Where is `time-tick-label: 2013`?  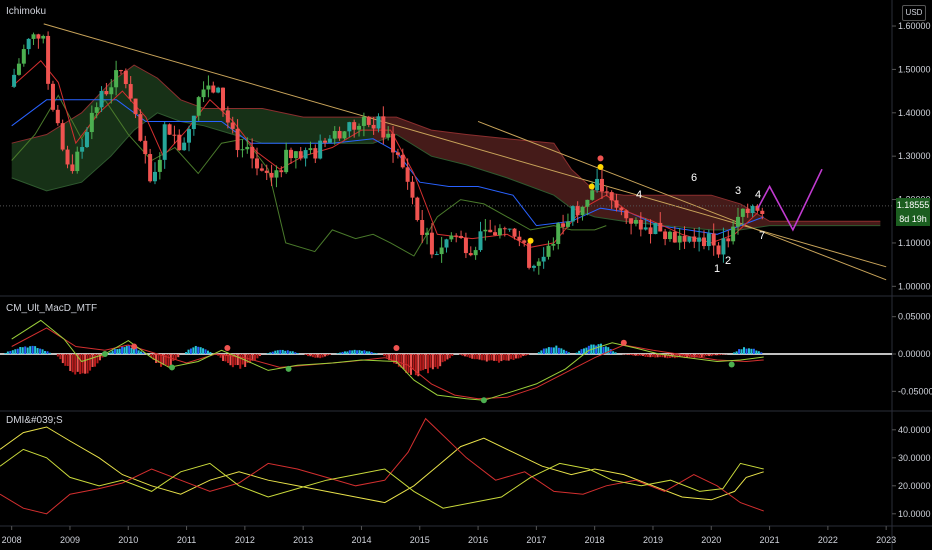
time-tick-label: 2013 is located at coordinates (303, 540).